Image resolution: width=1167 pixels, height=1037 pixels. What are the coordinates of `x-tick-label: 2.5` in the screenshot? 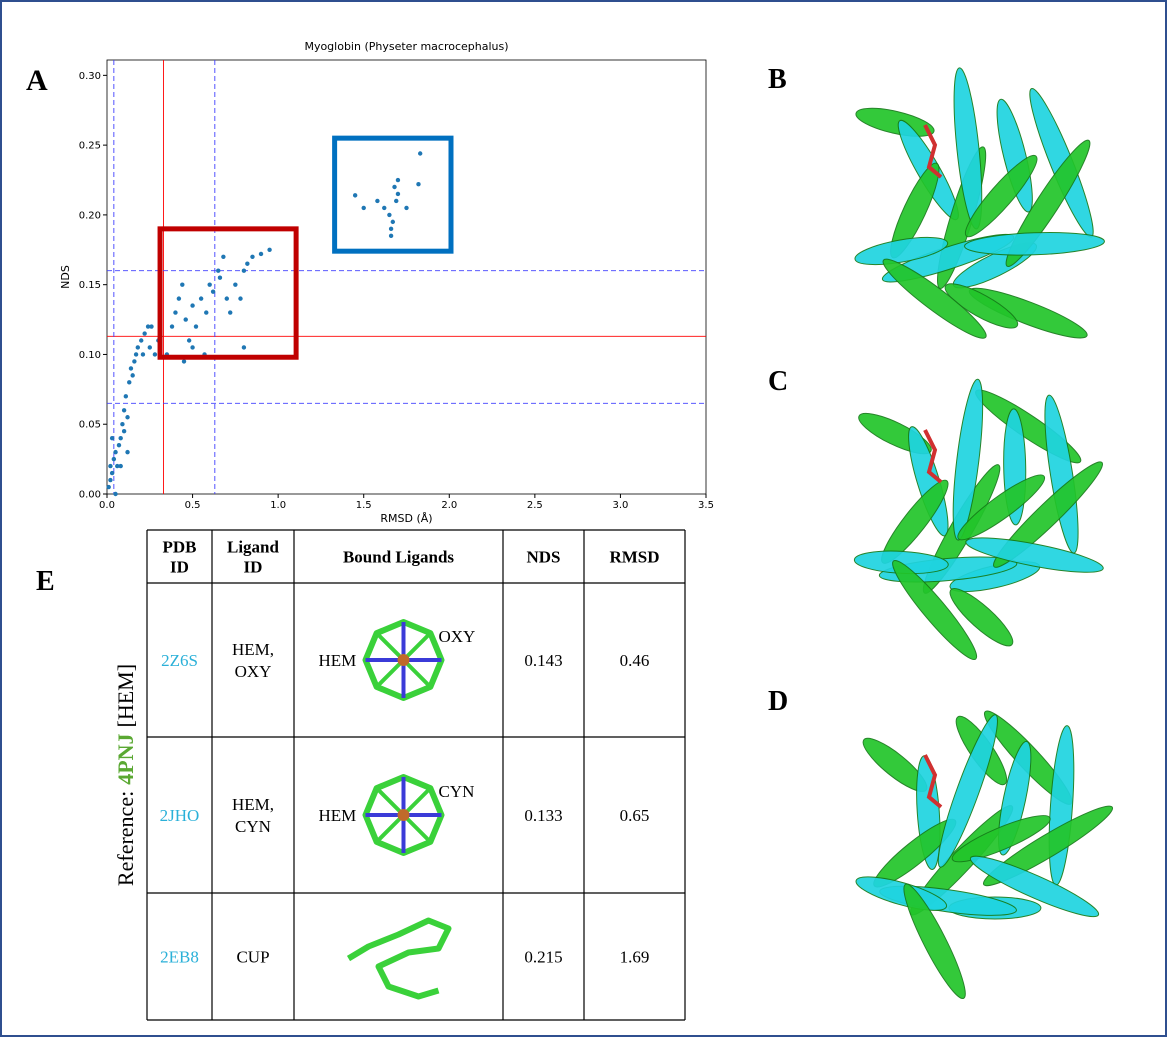 It's located at (535, 505).